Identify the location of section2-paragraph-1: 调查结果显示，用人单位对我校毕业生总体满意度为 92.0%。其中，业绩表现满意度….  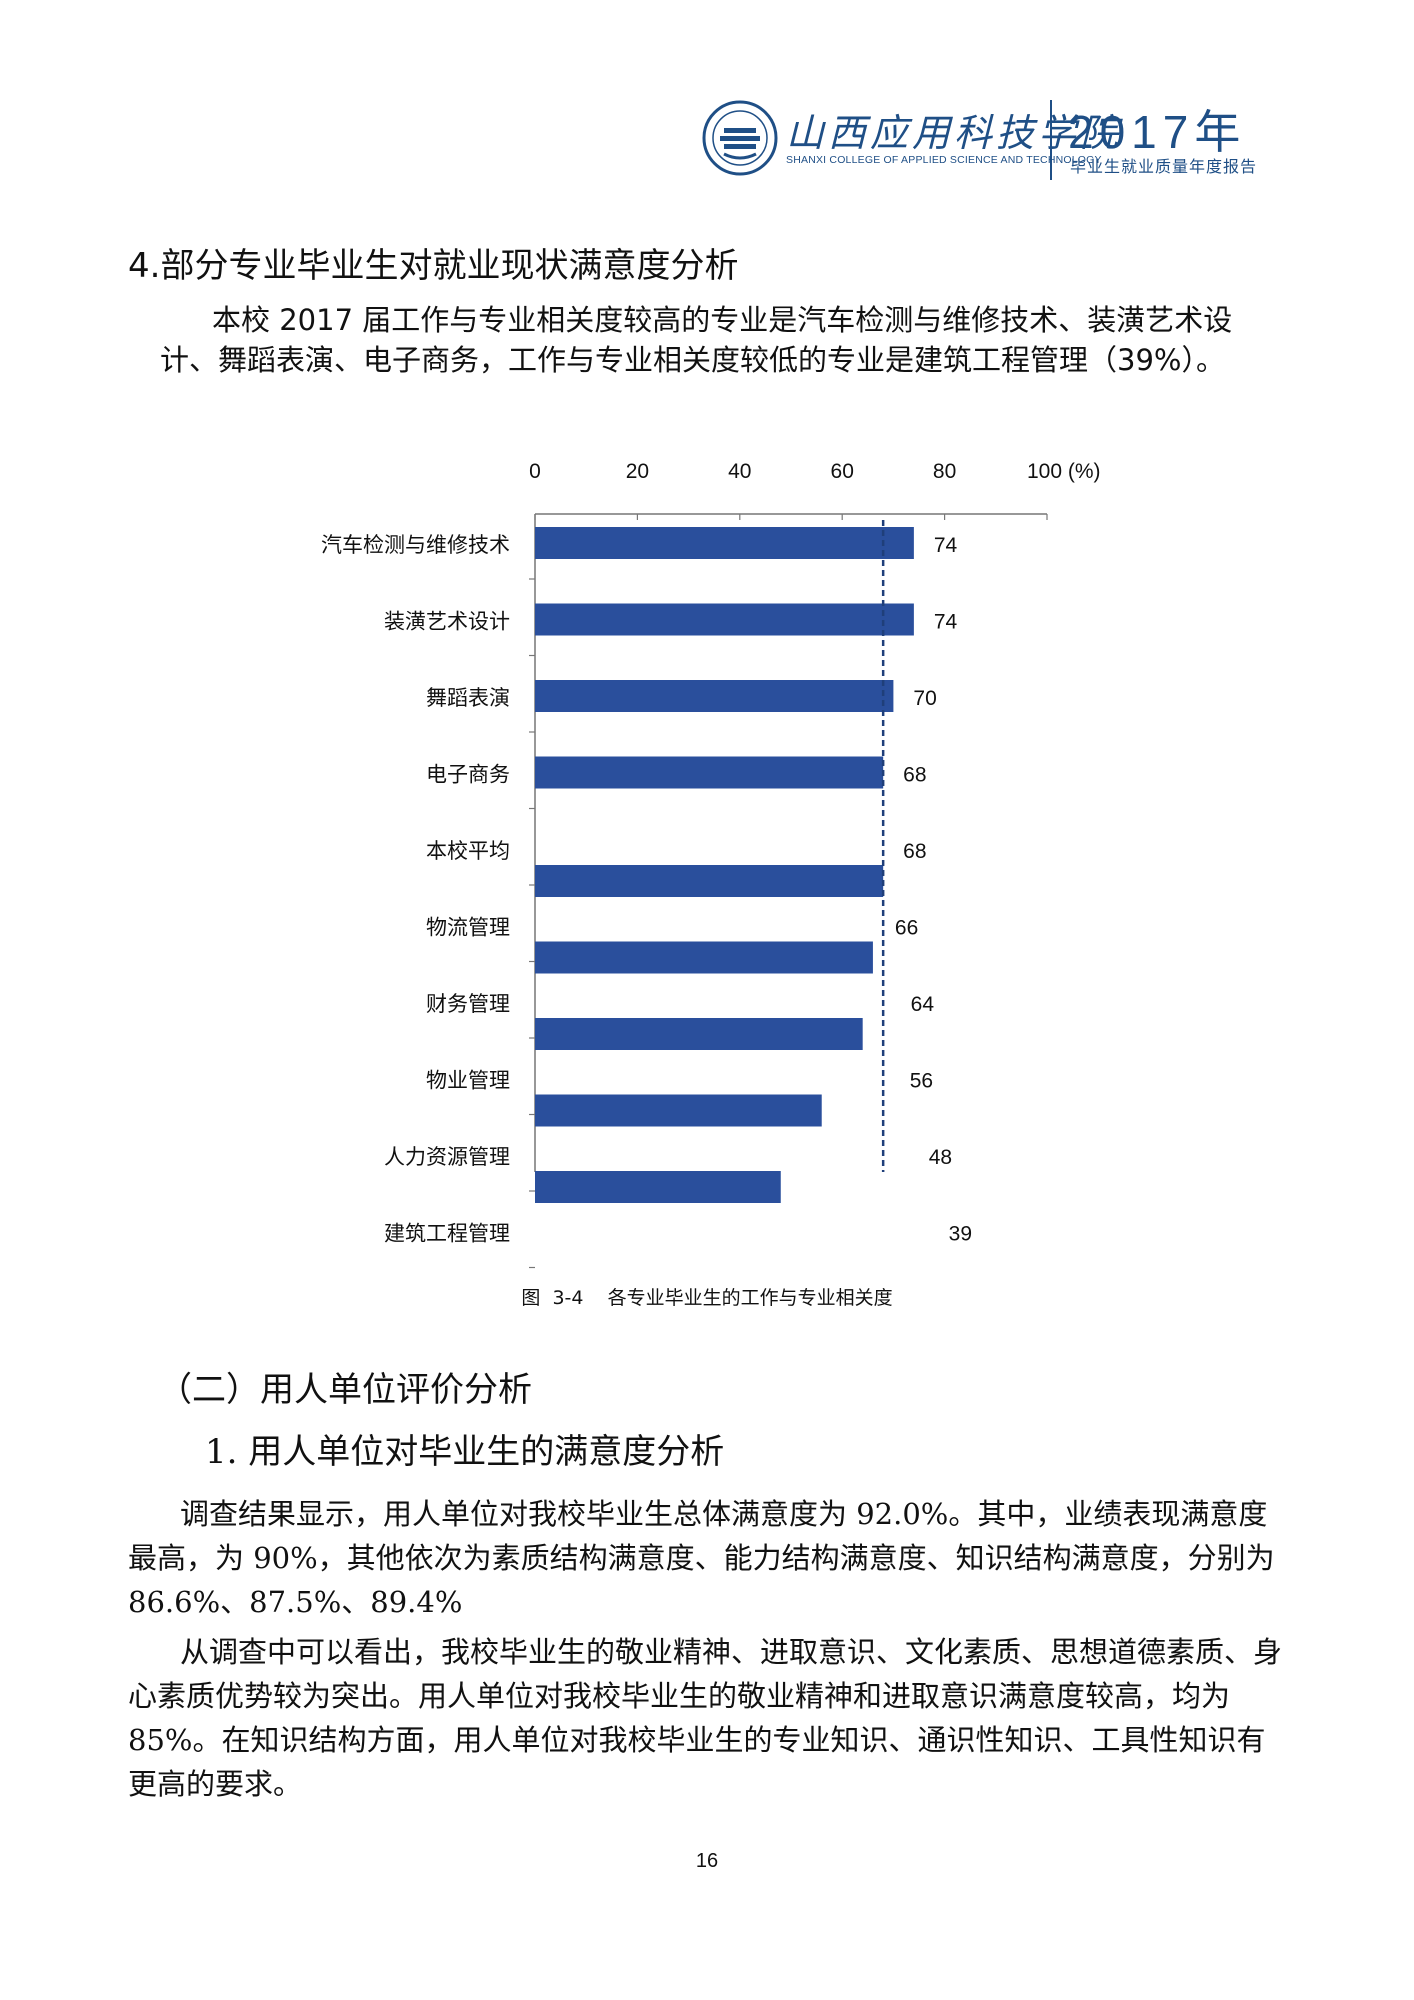
(701, 1558).